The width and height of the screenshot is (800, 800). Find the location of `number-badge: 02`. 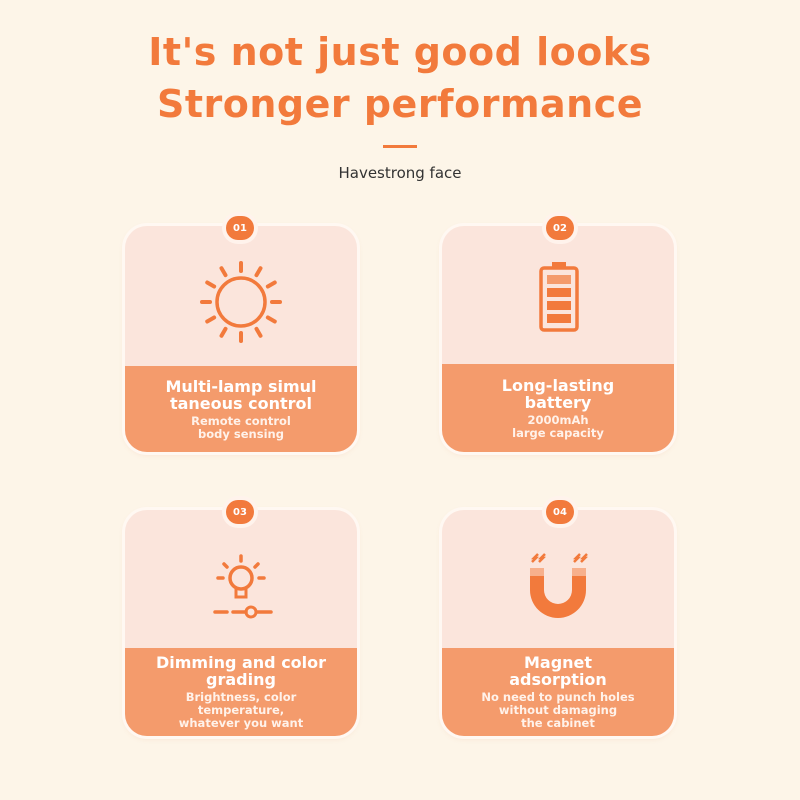

number-badge: 02 is located at coordinates (560, 228).